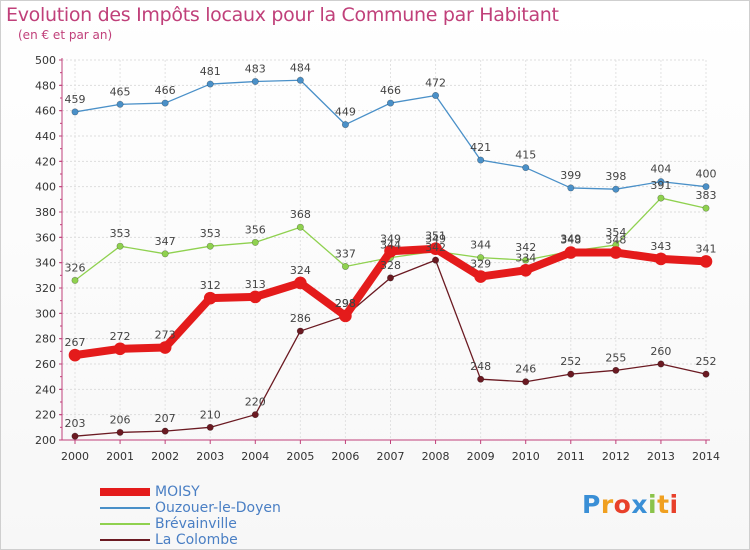  I want to click on y-tick-label: 300, so click(45, 313).